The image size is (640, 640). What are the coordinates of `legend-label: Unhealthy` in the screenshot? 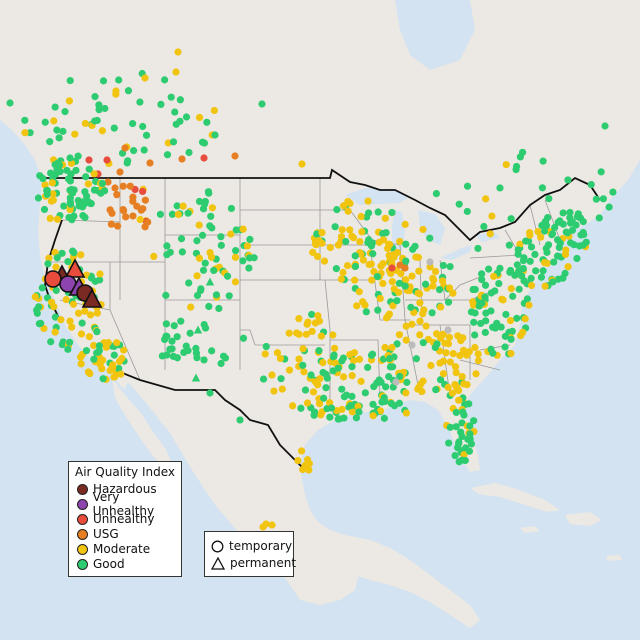 It's located at (124, 519).